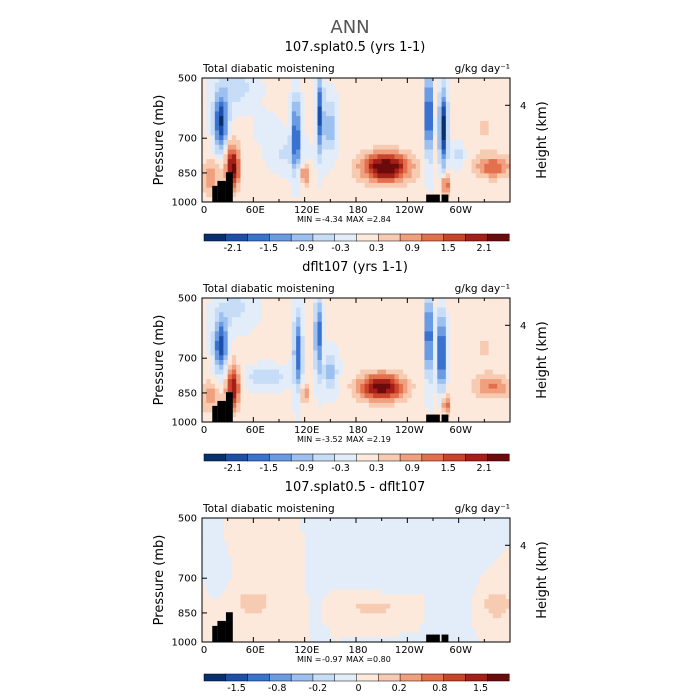 The image size is (700, 700). I want to click on variable-label: Total diabatic moistening, so click(268, 69).